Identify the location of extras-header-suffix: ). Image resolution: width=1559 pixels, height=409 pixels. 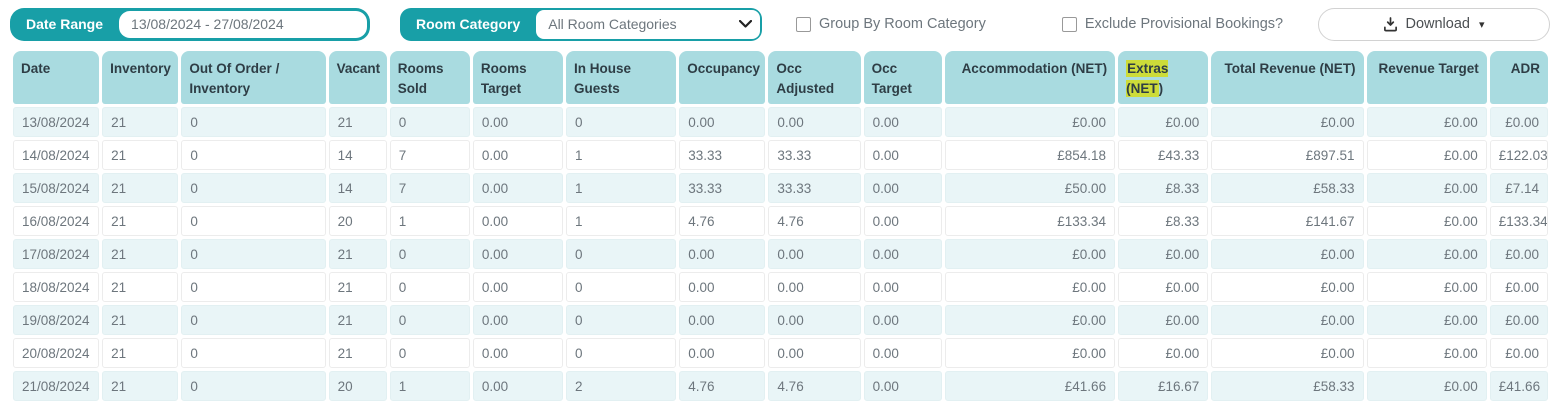
(1161, 88).